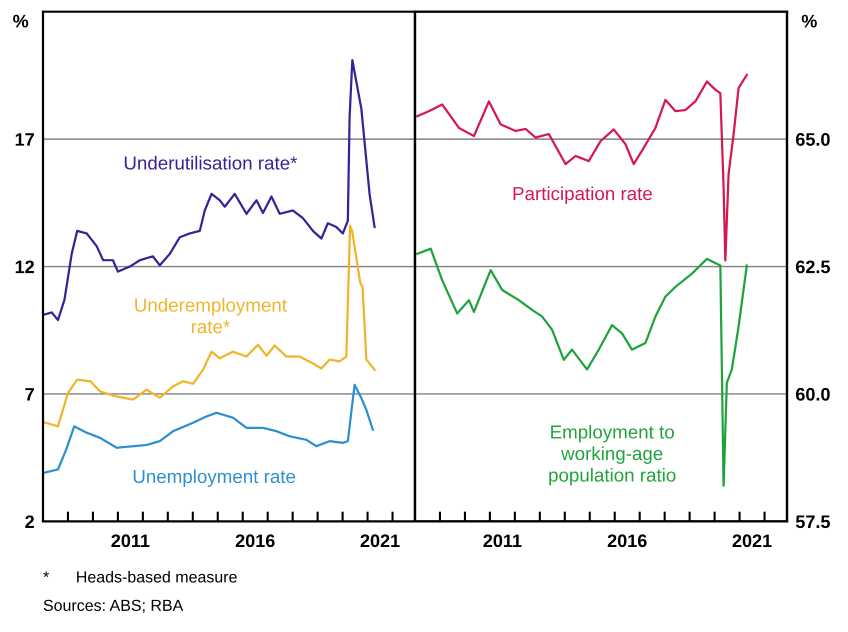  I want to click on y-tick-label: 2, so click(29, 521).